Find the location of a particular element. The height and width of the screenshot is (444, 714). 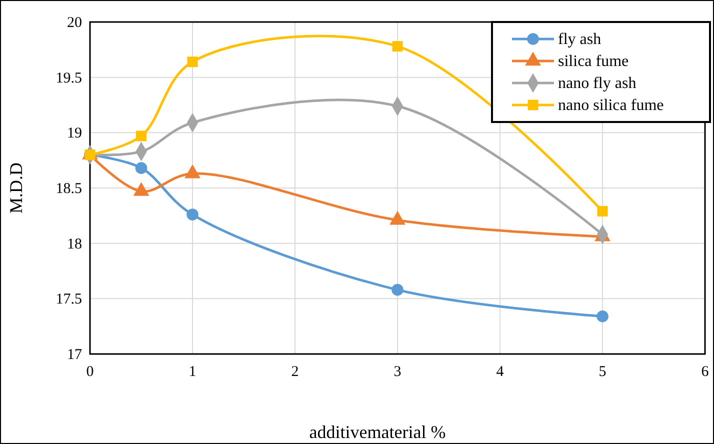

y-tick-label: 20 is located at coordinates (74, 23).